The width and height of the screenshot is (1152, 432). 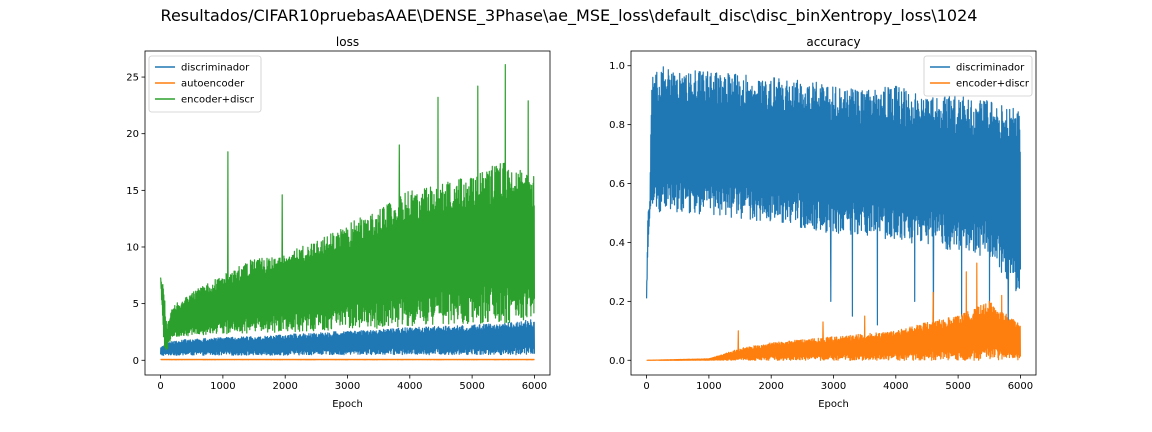 What do you see at coordinates (617, 125) in the screenshot?
I see `y-tick-label: 0.8` at bounding box center [617, 125].